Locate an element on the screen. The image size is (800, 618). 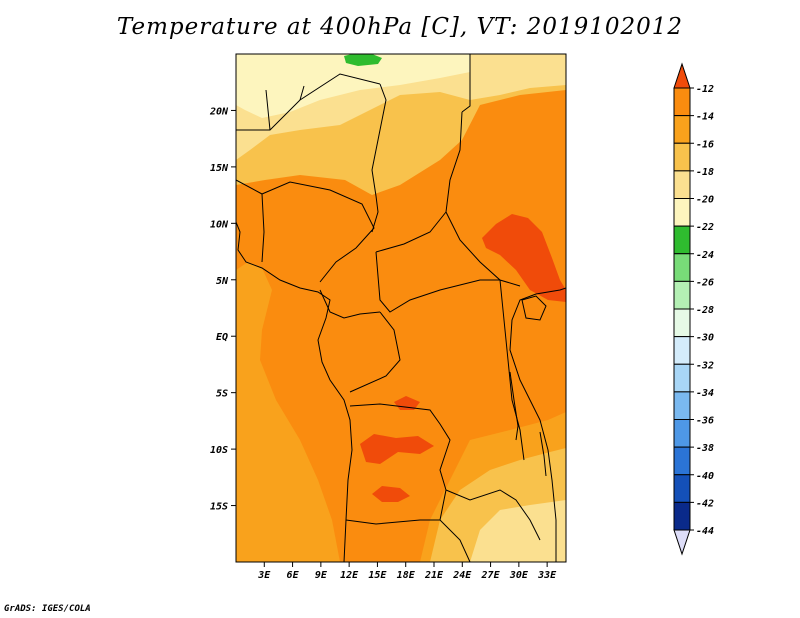
y-tick-label: 15N is located at coordinates (219, 168).